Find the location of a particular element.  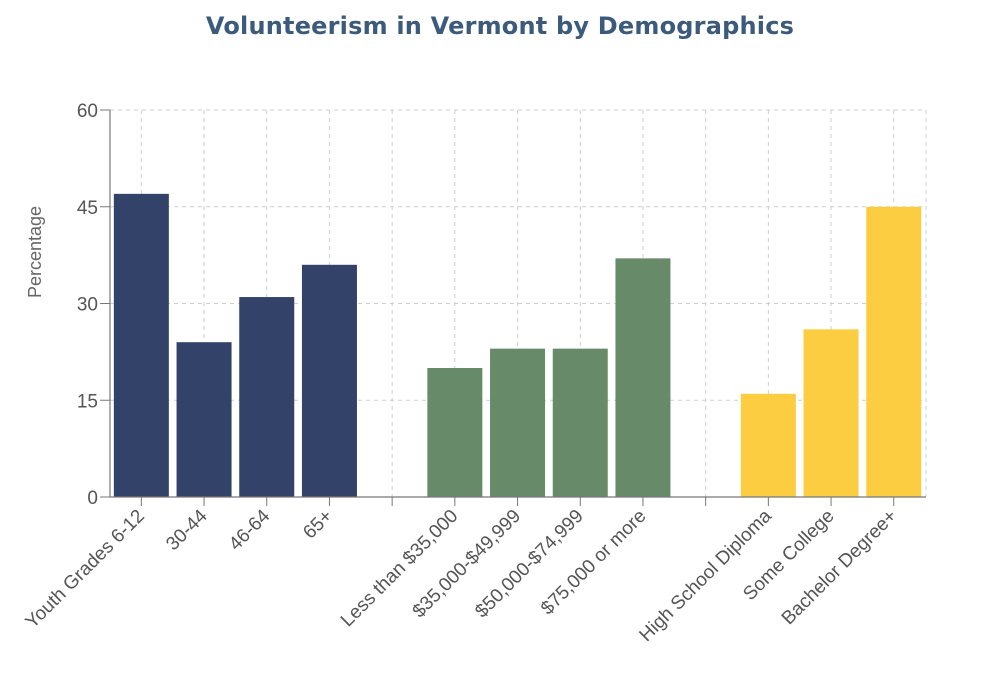

x-tick-label: Bachelor Degree+ is located at coordinates (840, 568).